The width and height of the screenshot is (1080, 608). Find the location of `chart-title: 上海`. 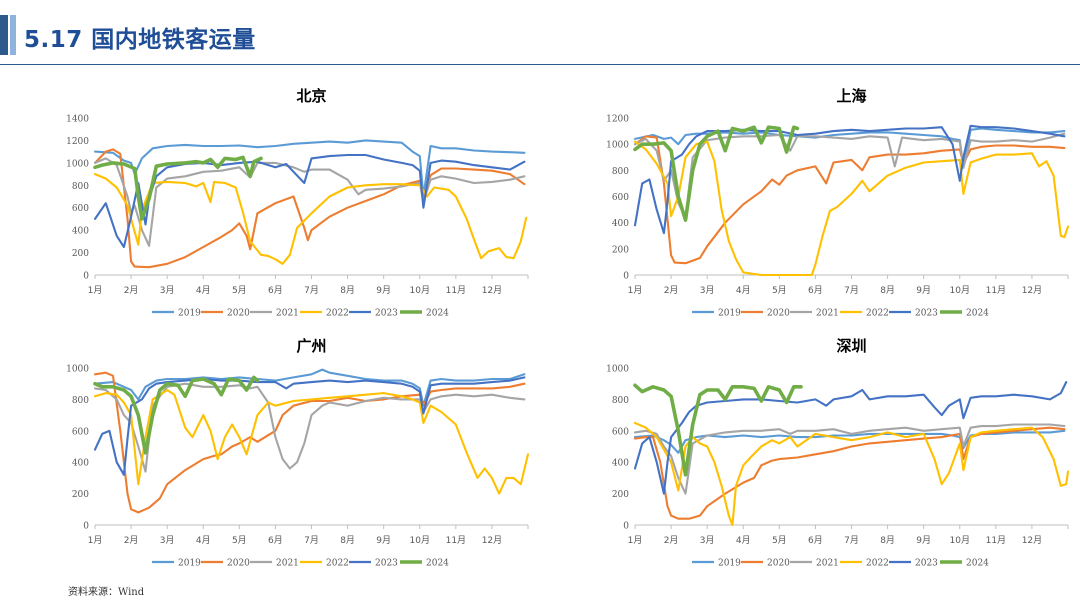

chart-title: 上海 is located at coordinates (851, 96).